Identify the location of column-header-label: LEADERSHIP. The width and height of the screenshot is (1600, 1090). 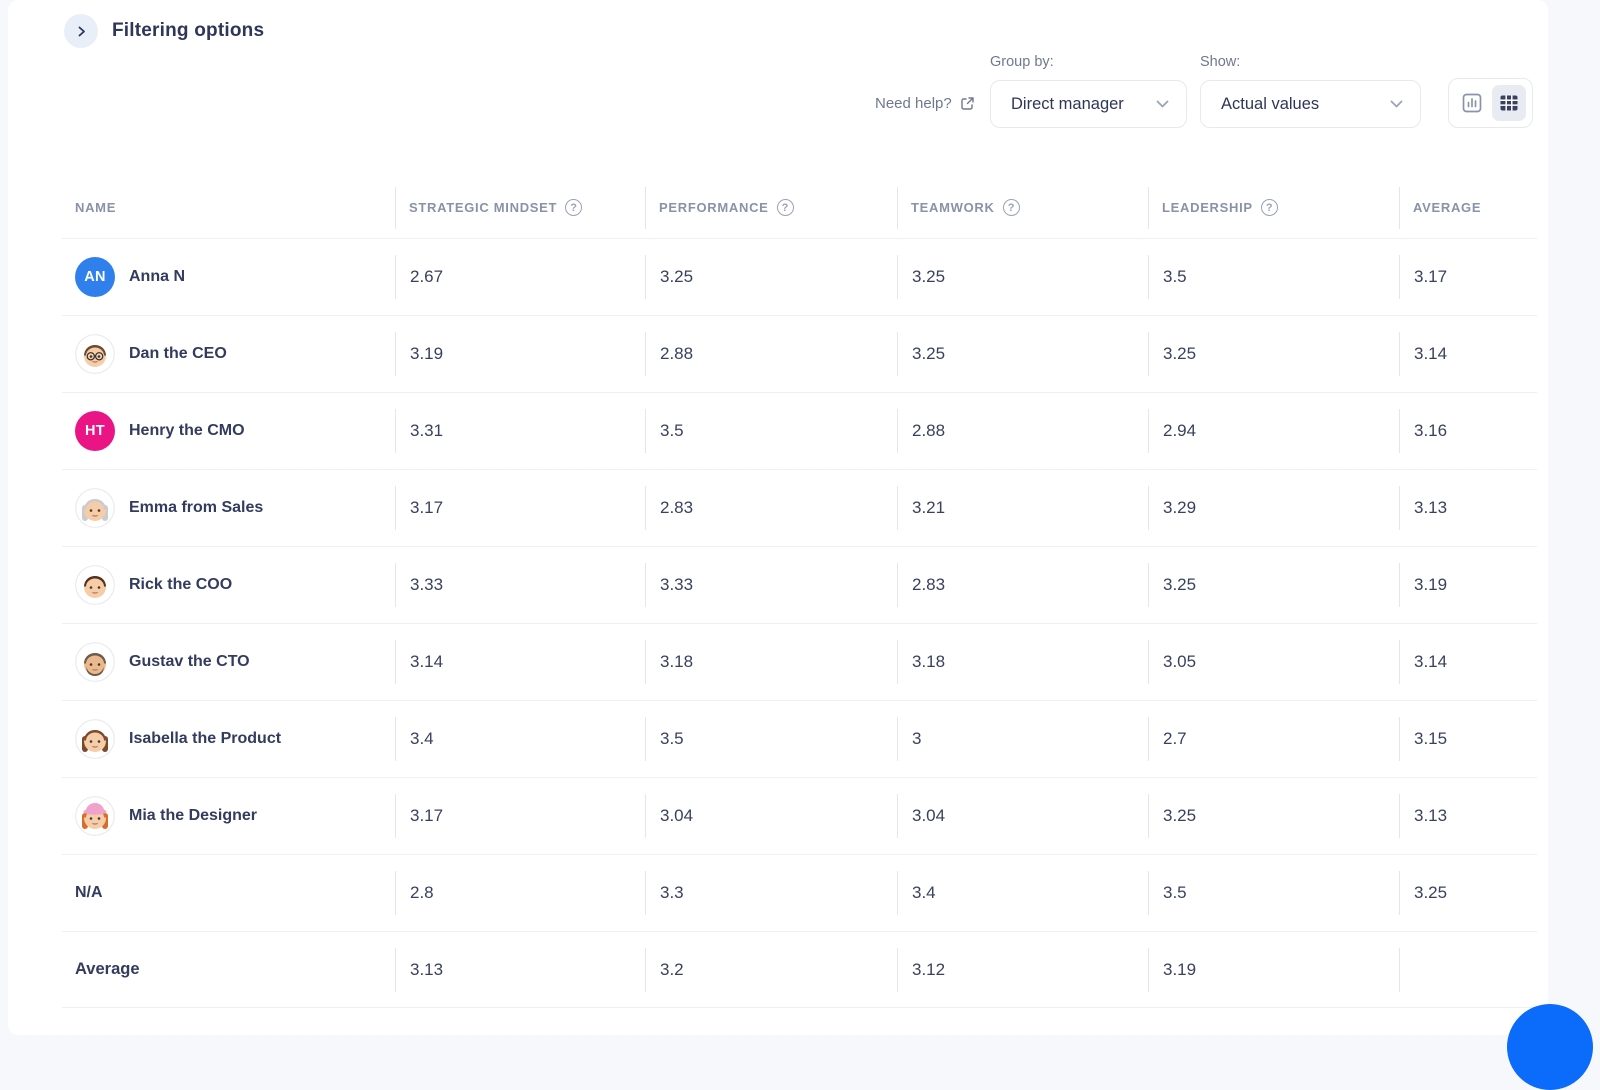
(1207, 207).